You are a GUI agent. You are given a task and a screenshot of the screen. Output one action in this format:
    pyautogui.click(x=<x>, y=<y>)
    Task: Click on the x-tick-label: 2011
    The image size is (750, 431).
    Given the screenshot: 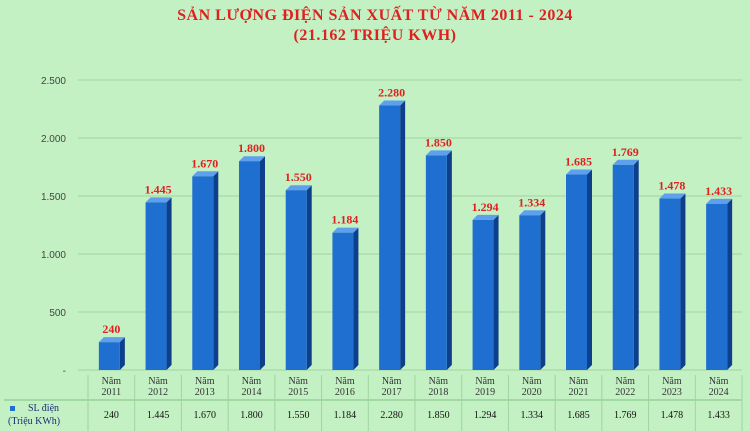 What is the action you would take?
    pyautogui.click(x=112, y=392)
    